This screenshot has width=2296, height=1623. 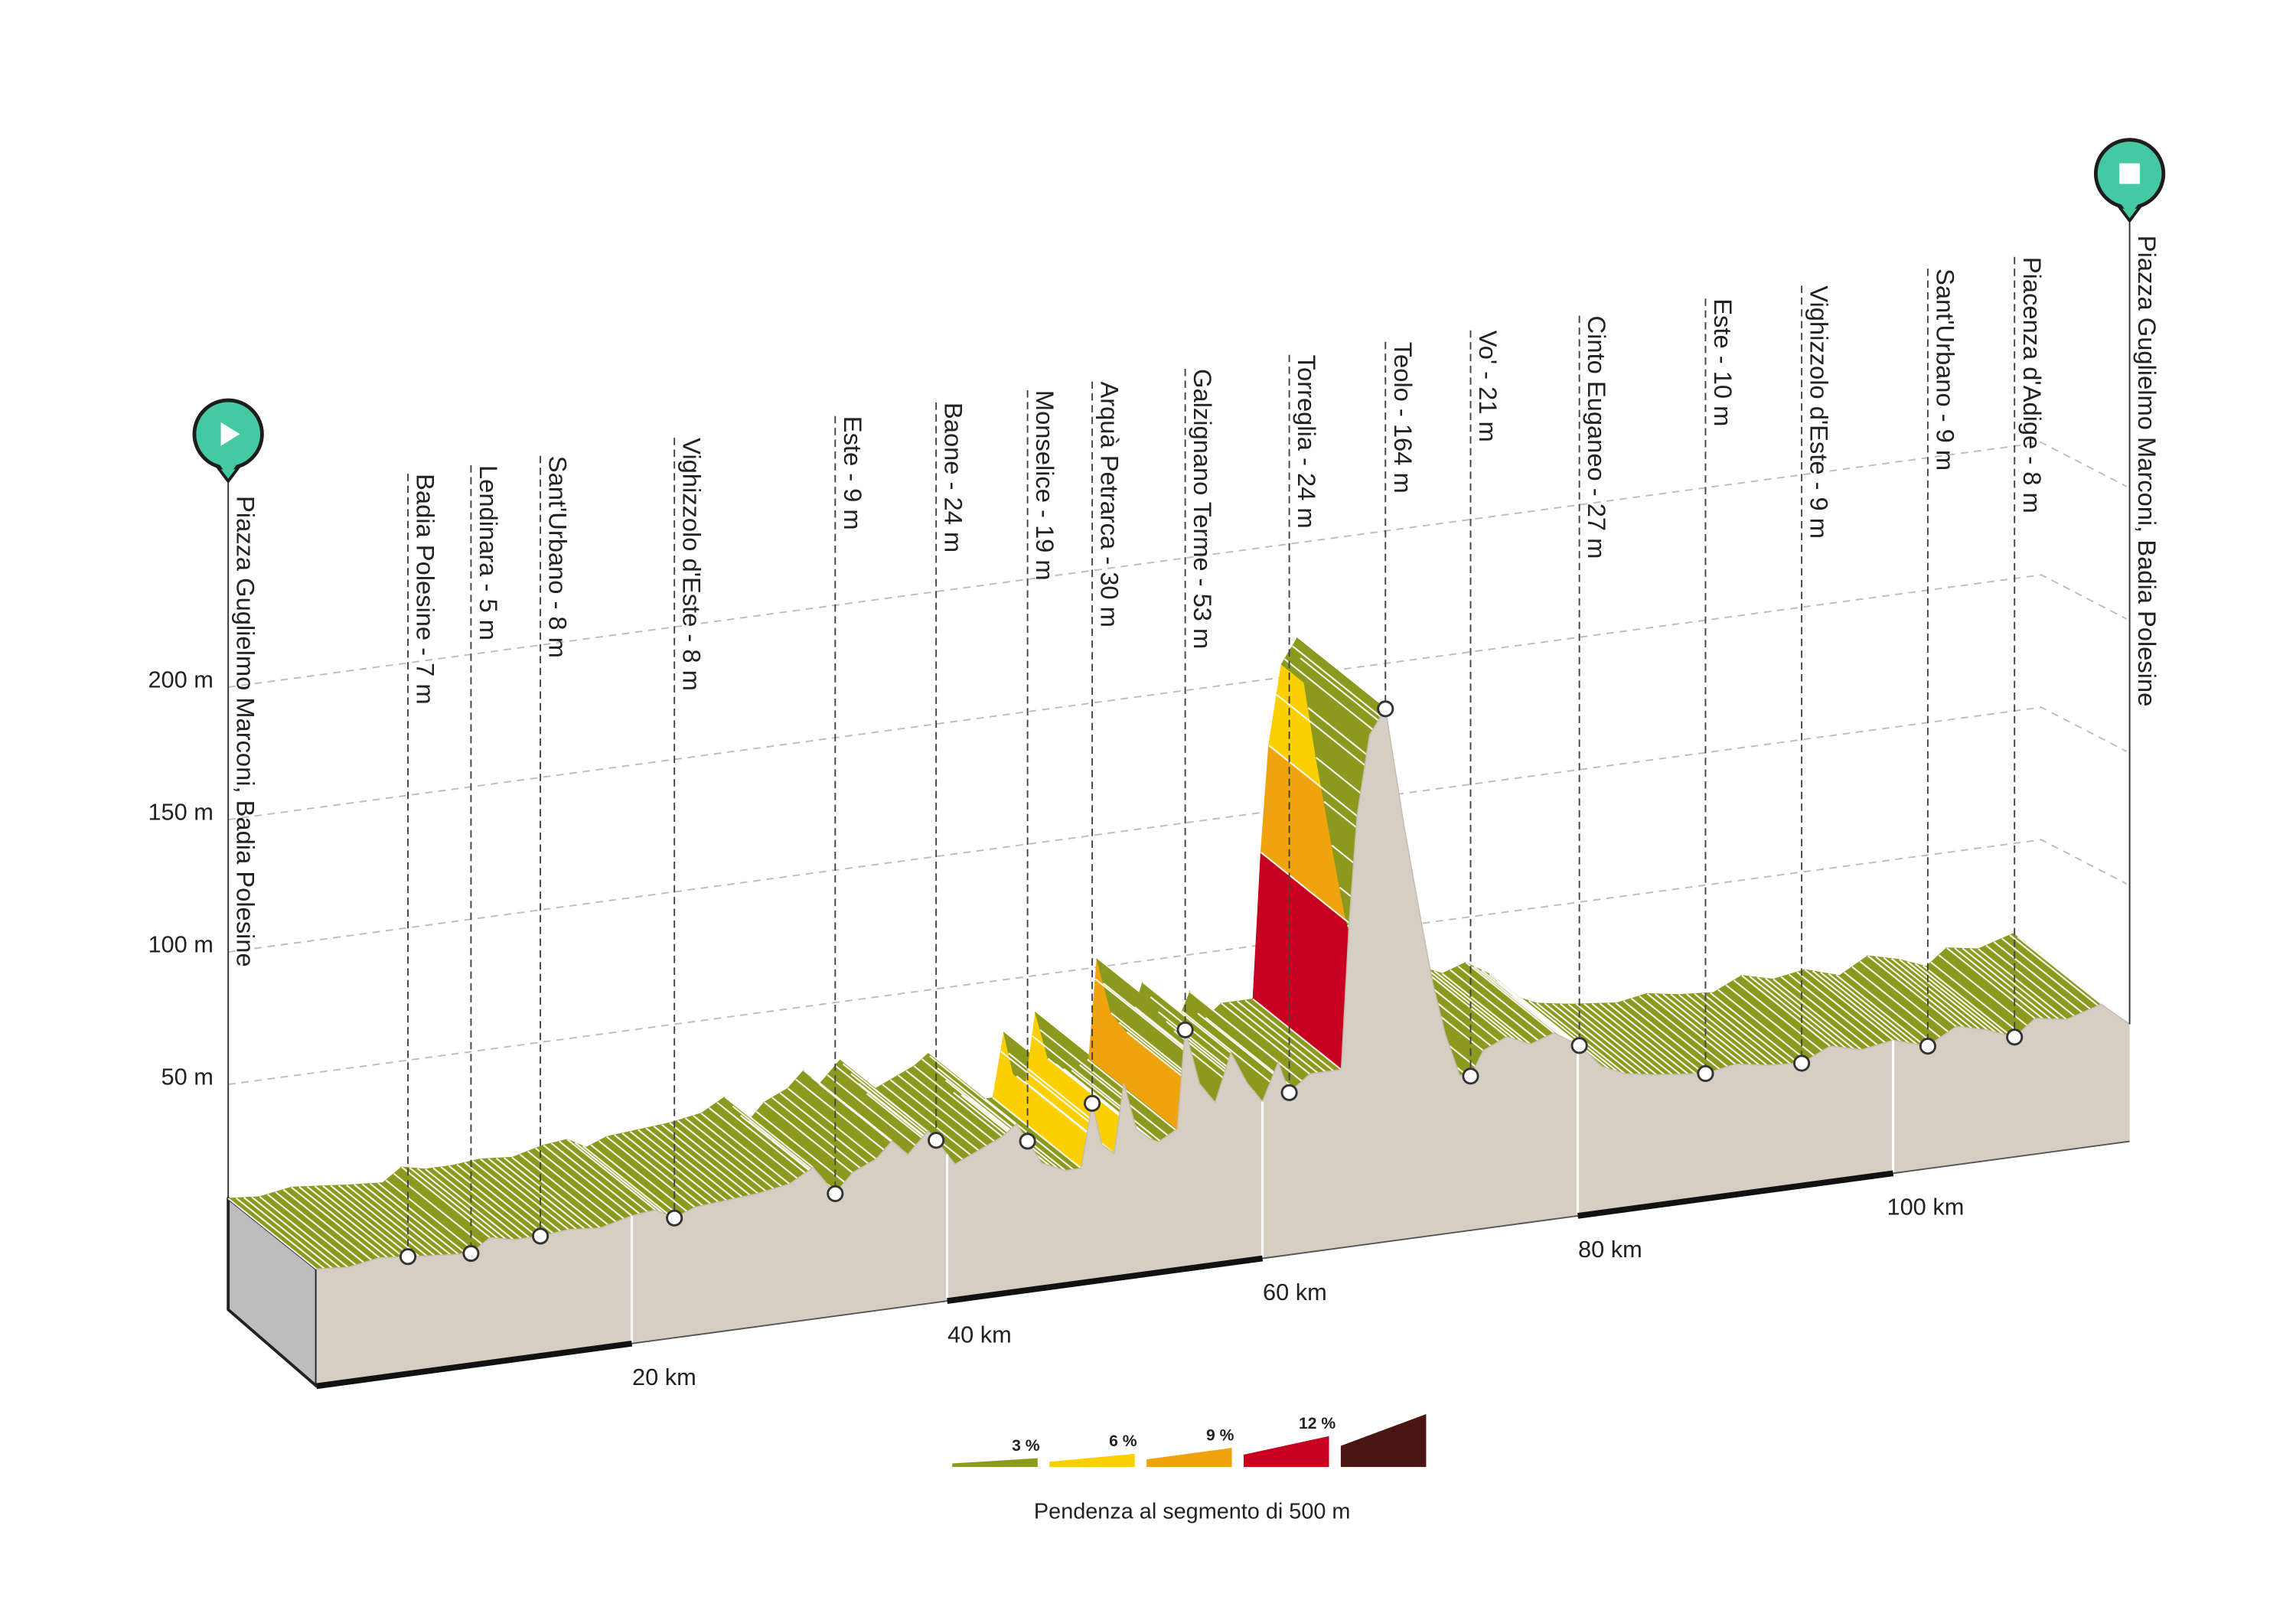 What do you see at coordinates (1925, 1208) in the screenshot?
I see `x-tick-label: 100 km` at bounding box center [1925, 1208].